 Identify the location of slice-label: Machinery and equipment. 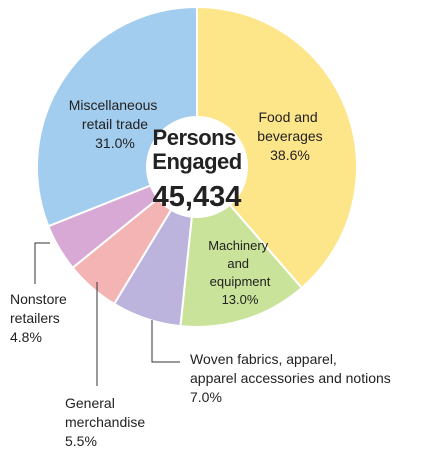
(240, 263).